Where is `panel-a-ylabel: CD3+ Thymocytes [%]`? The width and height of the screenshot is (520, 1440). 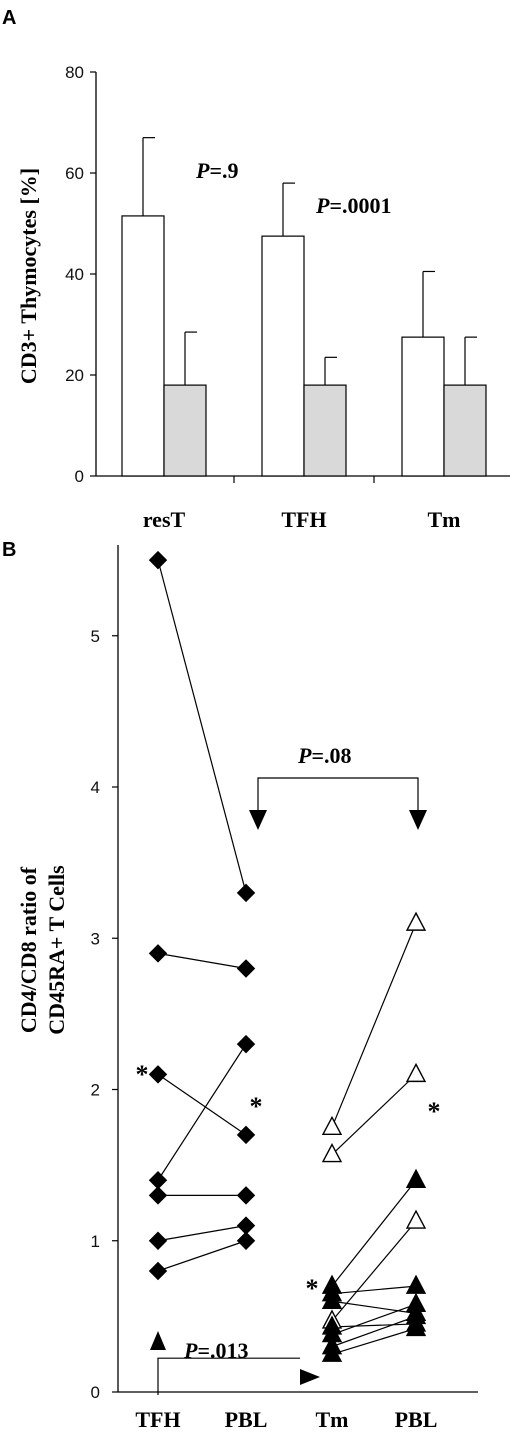
panel-a-ylabel: CD3+ Thymocytes [%] is located at coordinates (28, 276).